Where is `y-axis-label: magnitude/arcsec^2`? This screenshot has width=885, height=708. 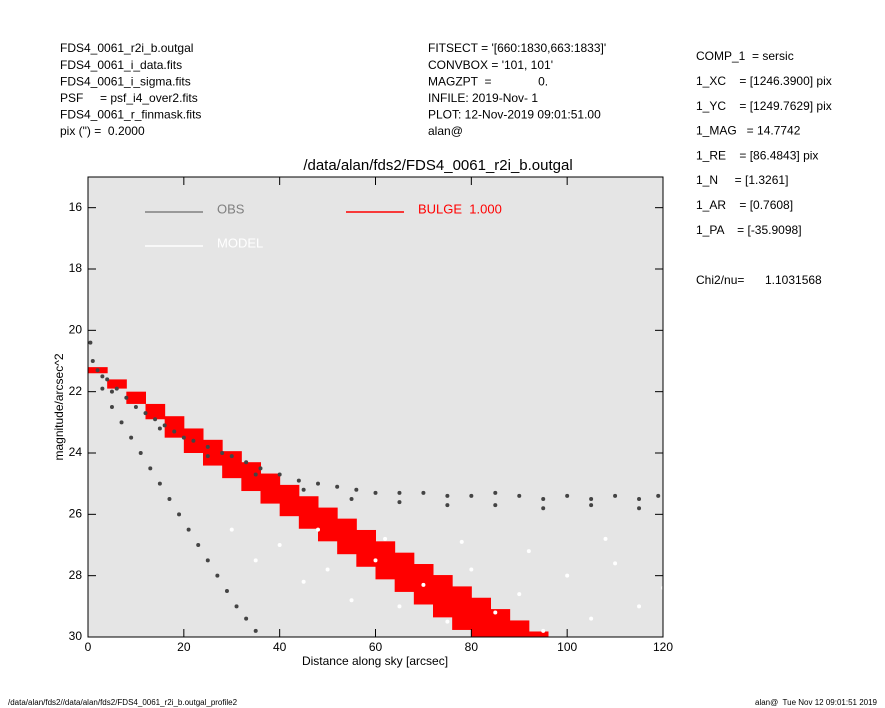 y-axis-label: magnitude/arcsec^2 is located at coordinates (59, 406).